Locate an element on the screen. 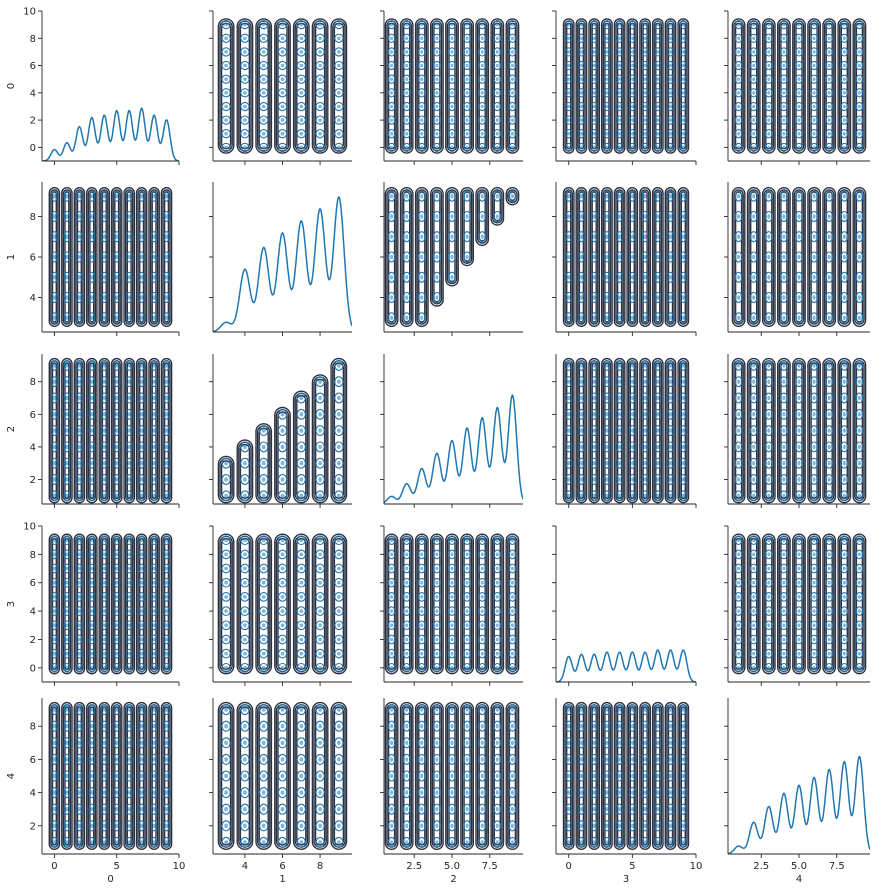  panel-0-vs-0: 0 2 4 6 8 10 is located at coordinates (101, 86).